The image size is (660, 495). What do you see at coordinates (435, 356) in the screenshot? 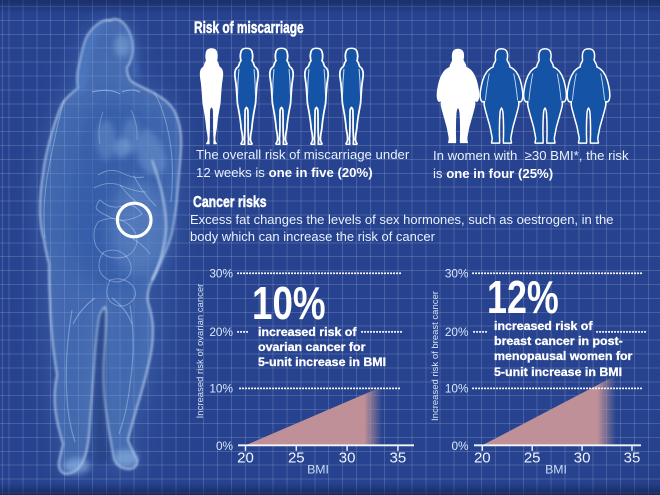
I see `svg-text:Increased risk of breast cance: Increased risk of breast cancer` at bounding box center [435, 356].